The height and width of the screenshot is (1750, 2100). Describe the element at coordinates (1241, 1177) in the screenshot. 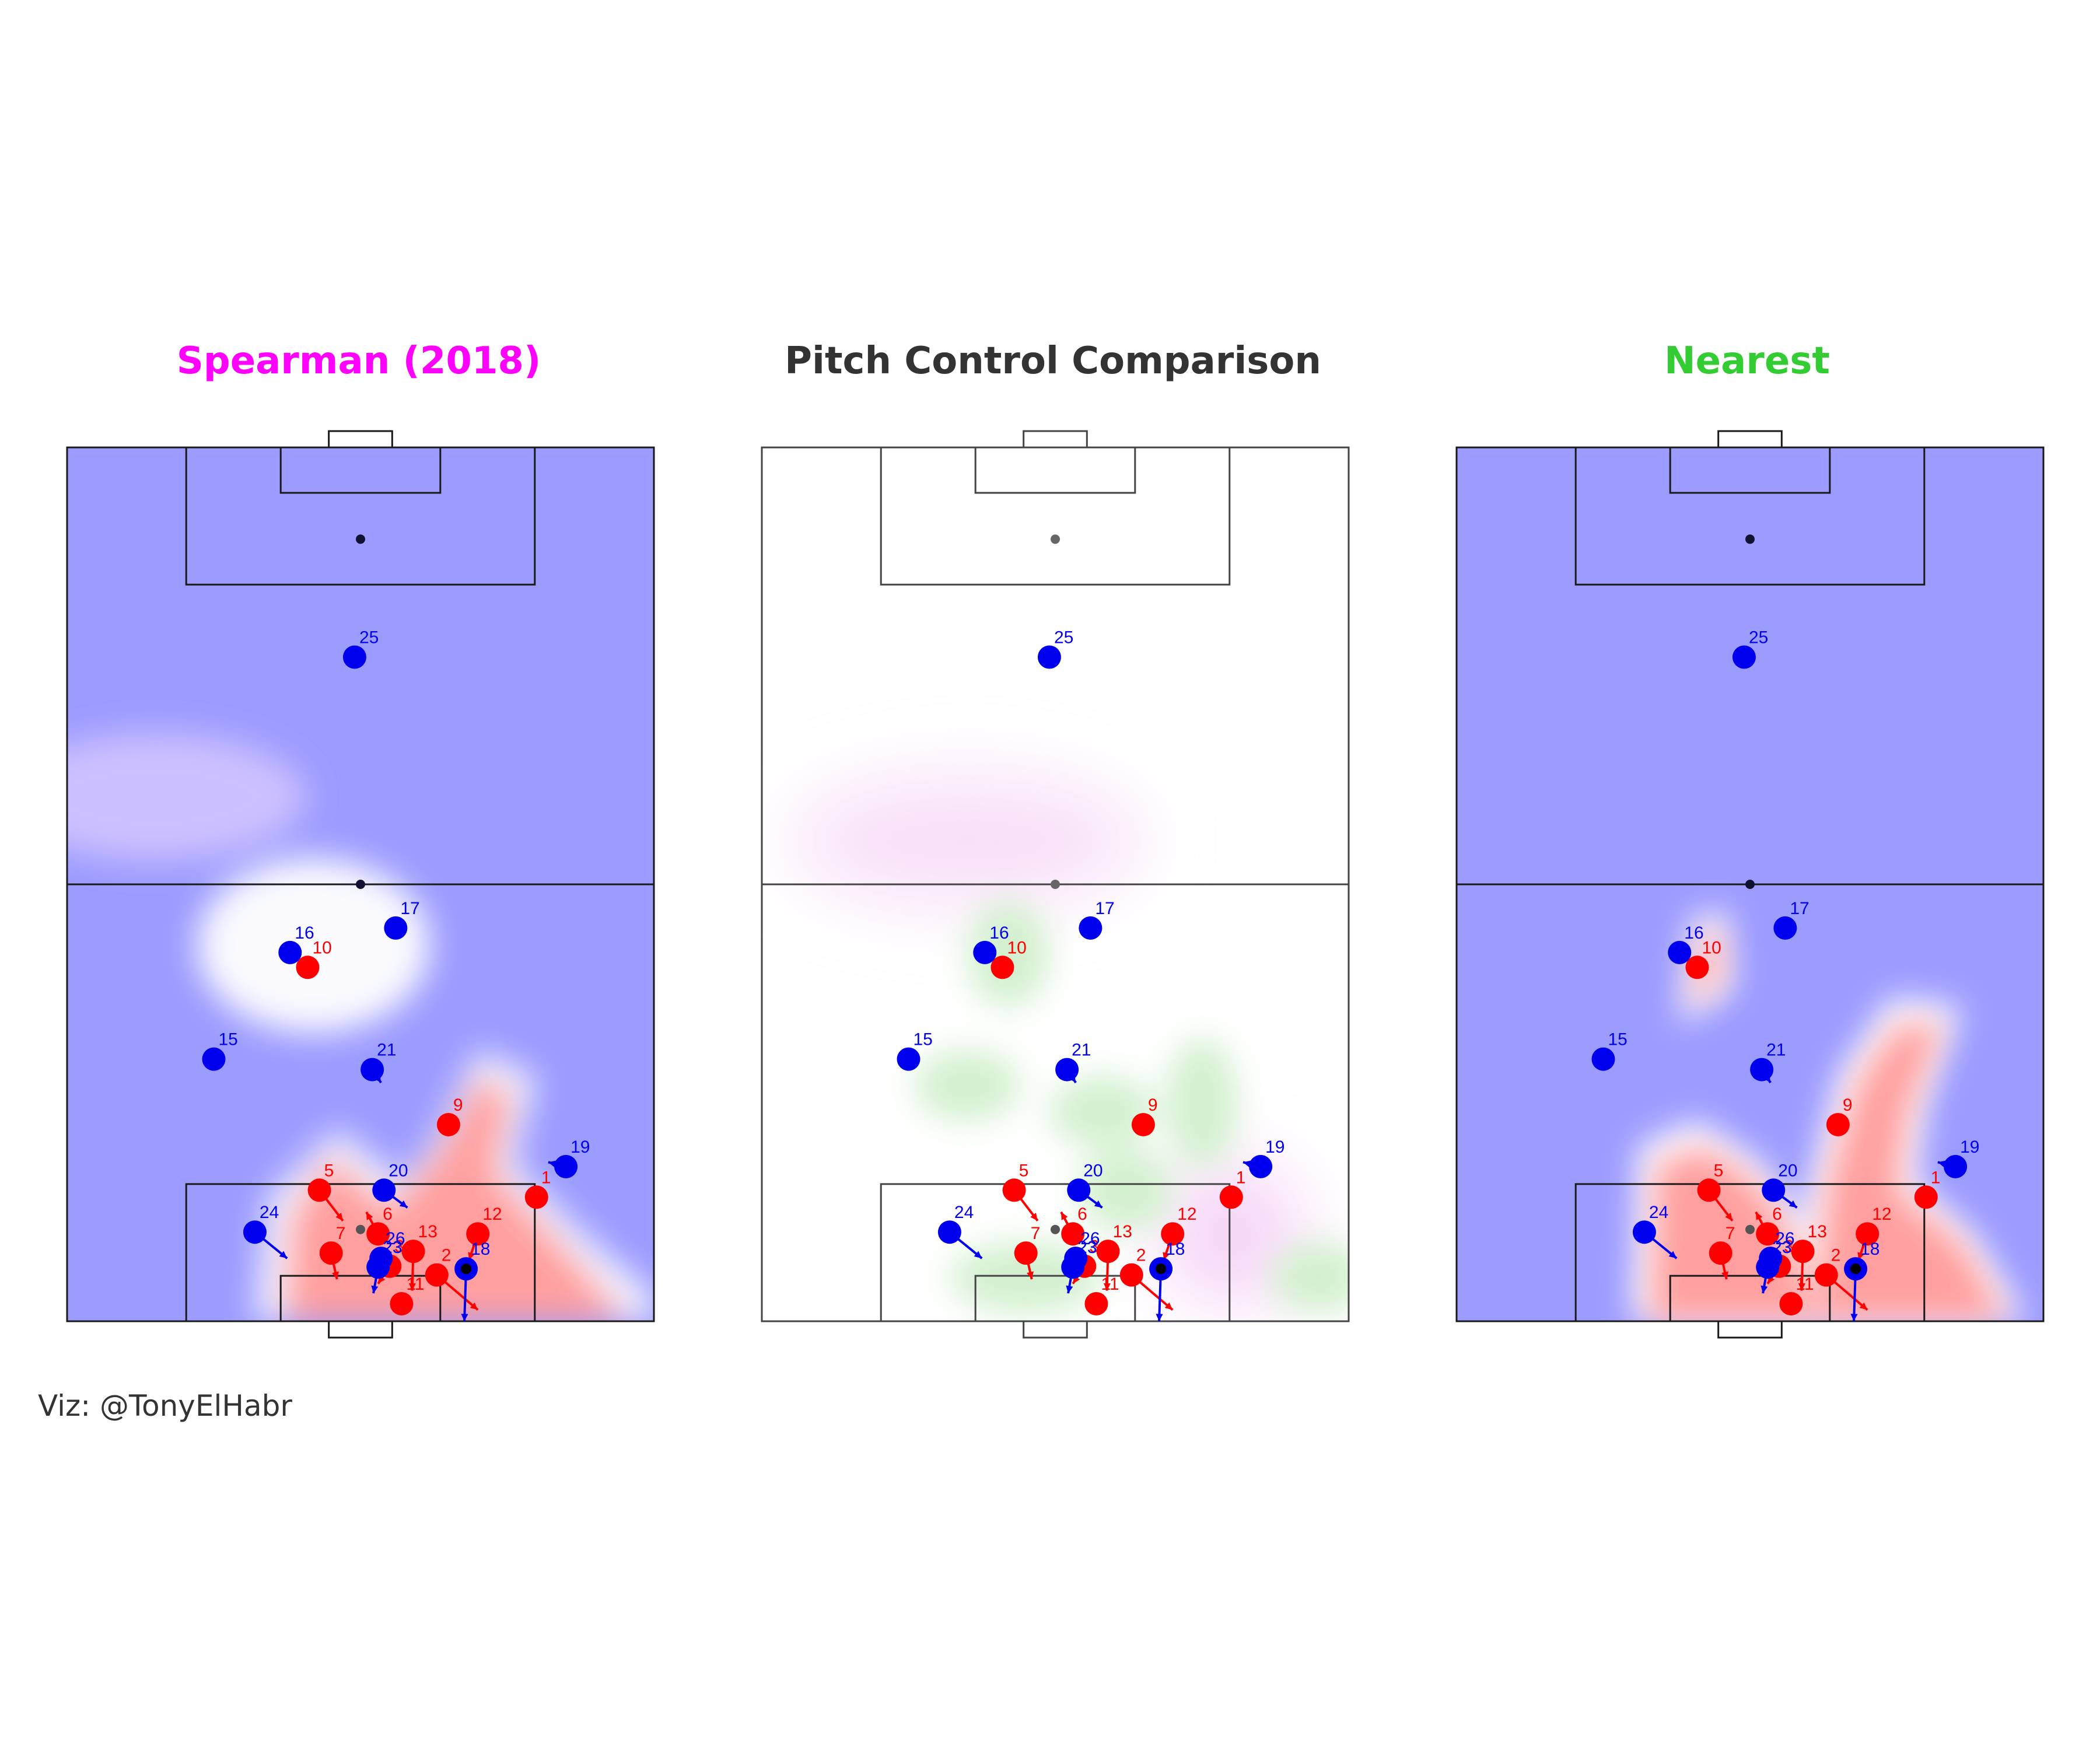

I see `player-label-home-1: 1` at that location.